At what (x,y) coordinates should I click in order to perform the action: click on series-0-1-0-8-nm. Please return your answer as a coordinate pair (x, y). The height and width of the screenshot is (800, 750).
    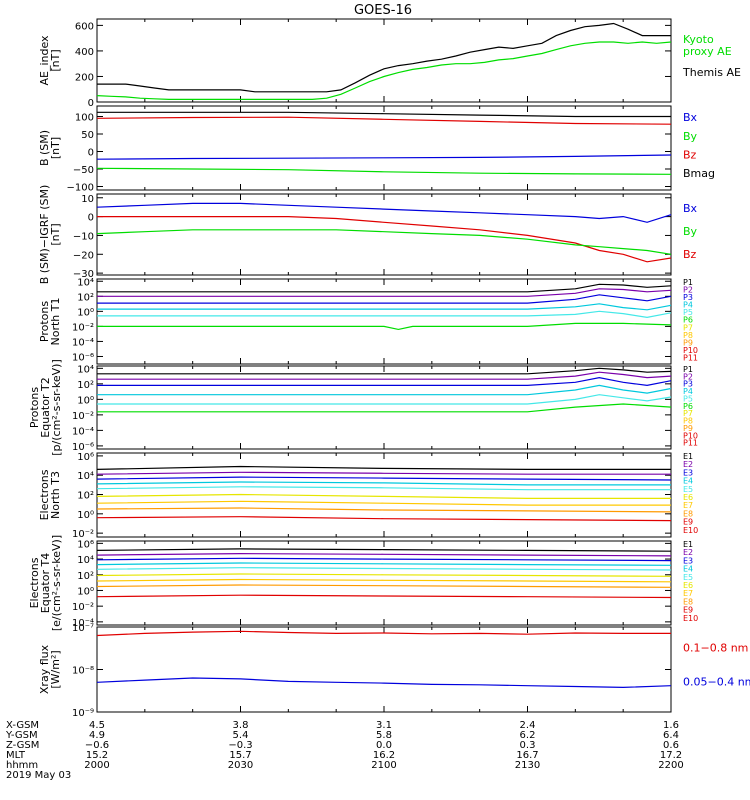
    Looking at the image, I should click on (383, 633).